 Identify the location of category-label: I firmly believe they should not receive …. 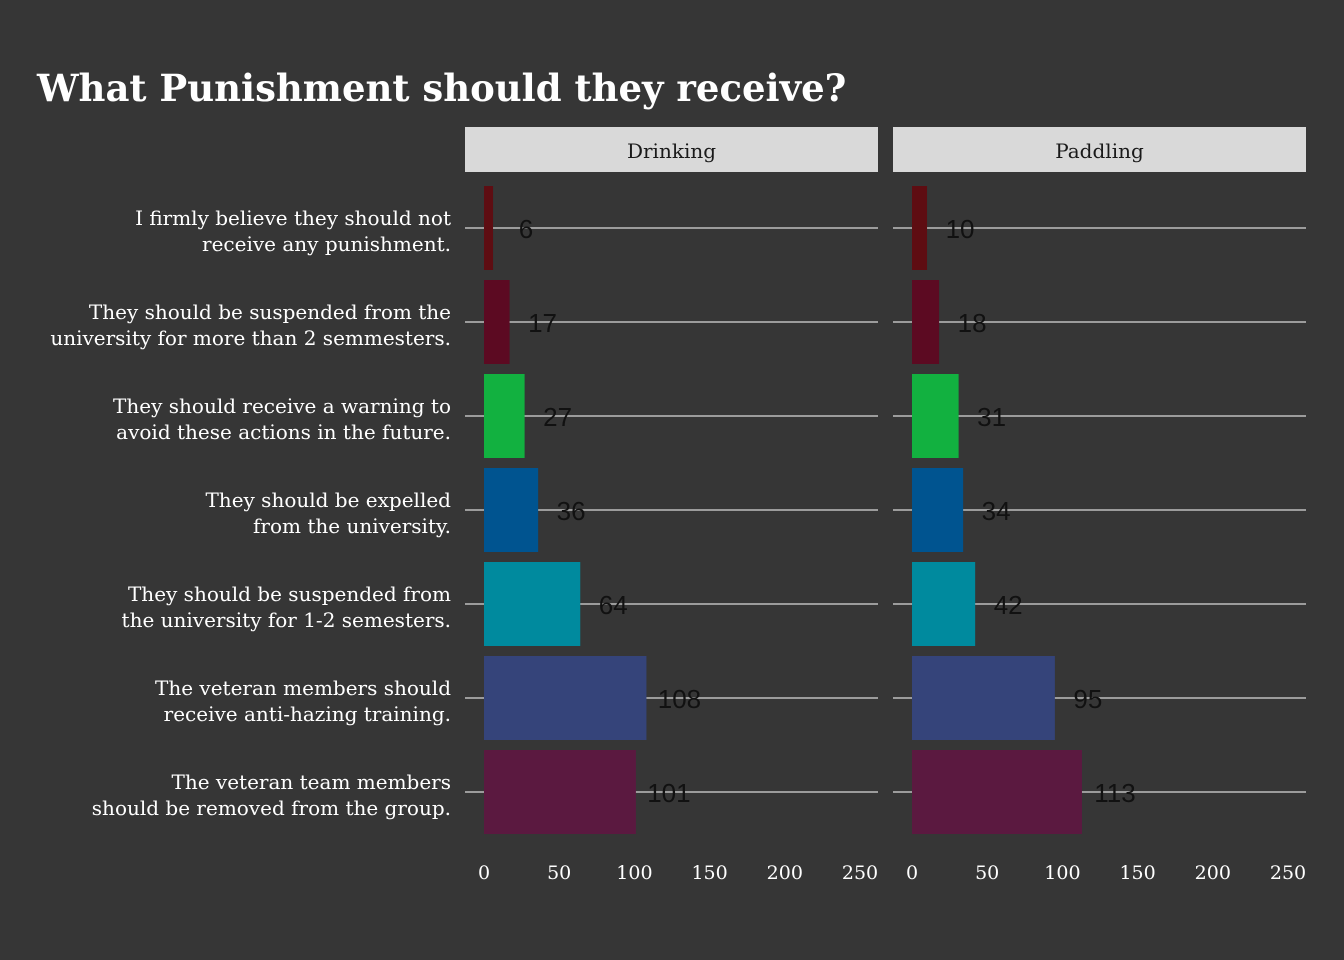
(293, 231).